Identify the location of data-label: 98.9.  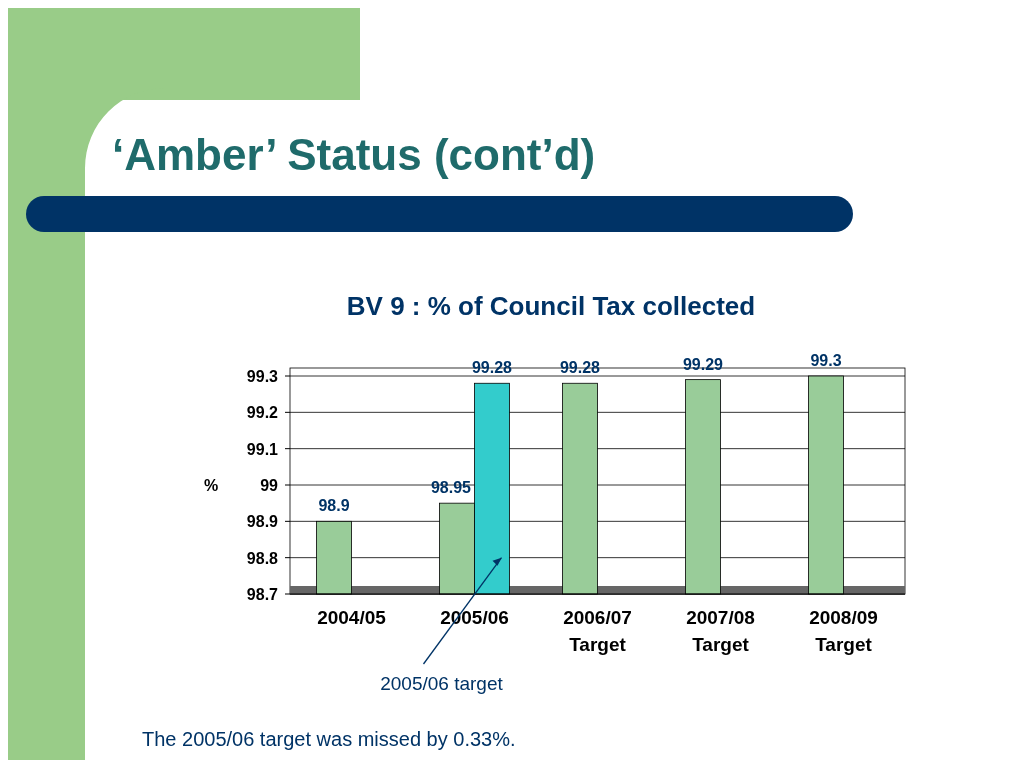
(334, 506).